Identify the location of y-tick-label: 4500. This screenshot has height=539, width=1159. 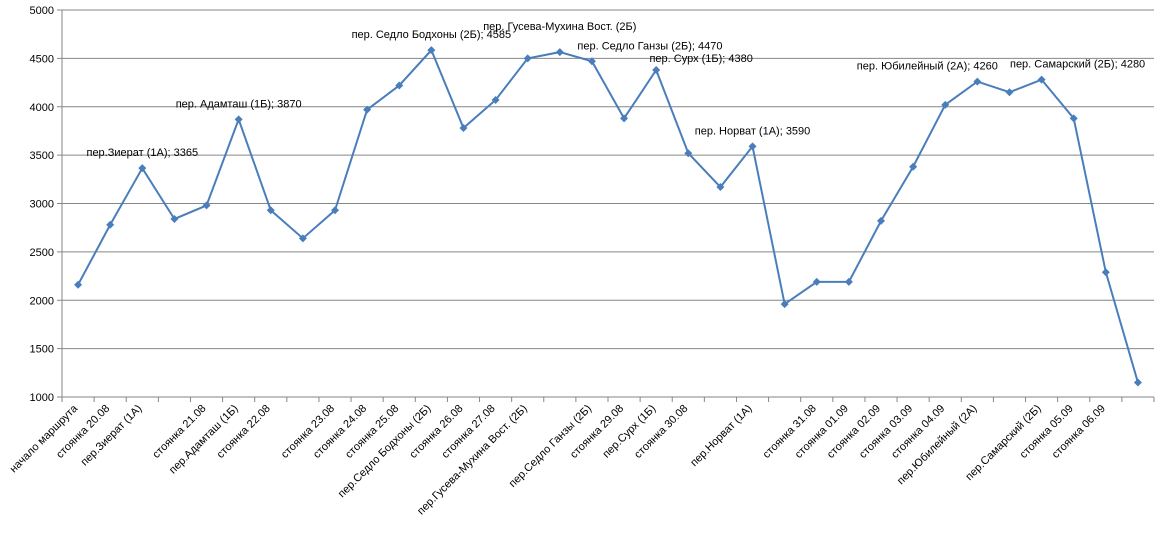
(42, 59).